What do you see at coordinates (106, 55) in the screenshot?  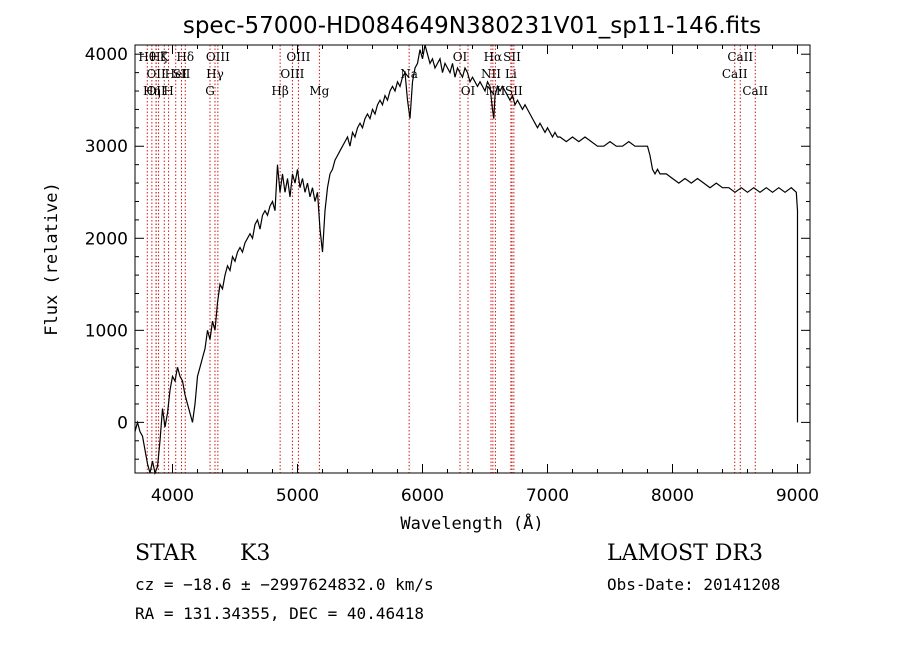 I see `y-tick-label: 4000` at bounding box center [106, 55].